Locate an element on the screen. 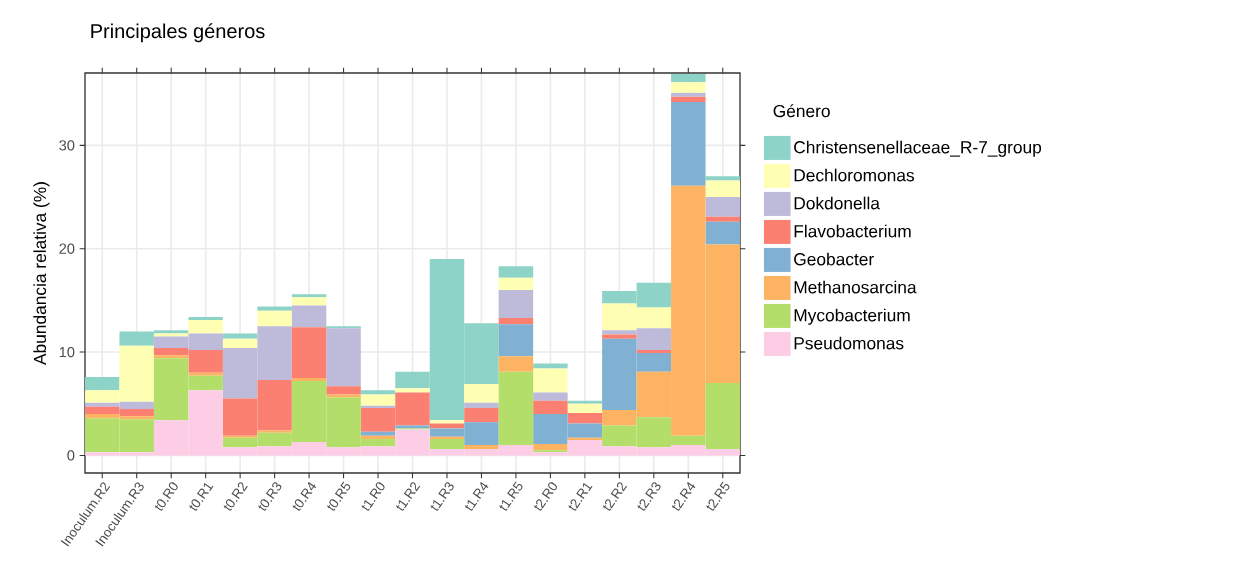 Image resolution: width=1255 pixels, height=586 pixels. legend-label: Pseudomonas is located at coordinates (849, 343).